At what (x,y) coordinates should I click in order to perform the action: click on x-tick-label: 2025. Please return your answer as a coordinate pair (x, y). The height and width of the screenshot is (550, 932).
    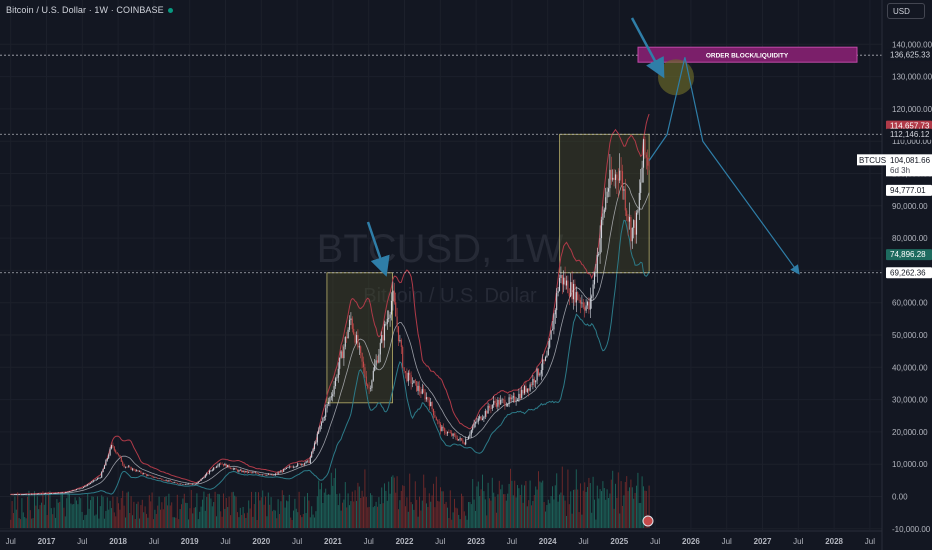
    Looking at the image, I should click on (619, 541).